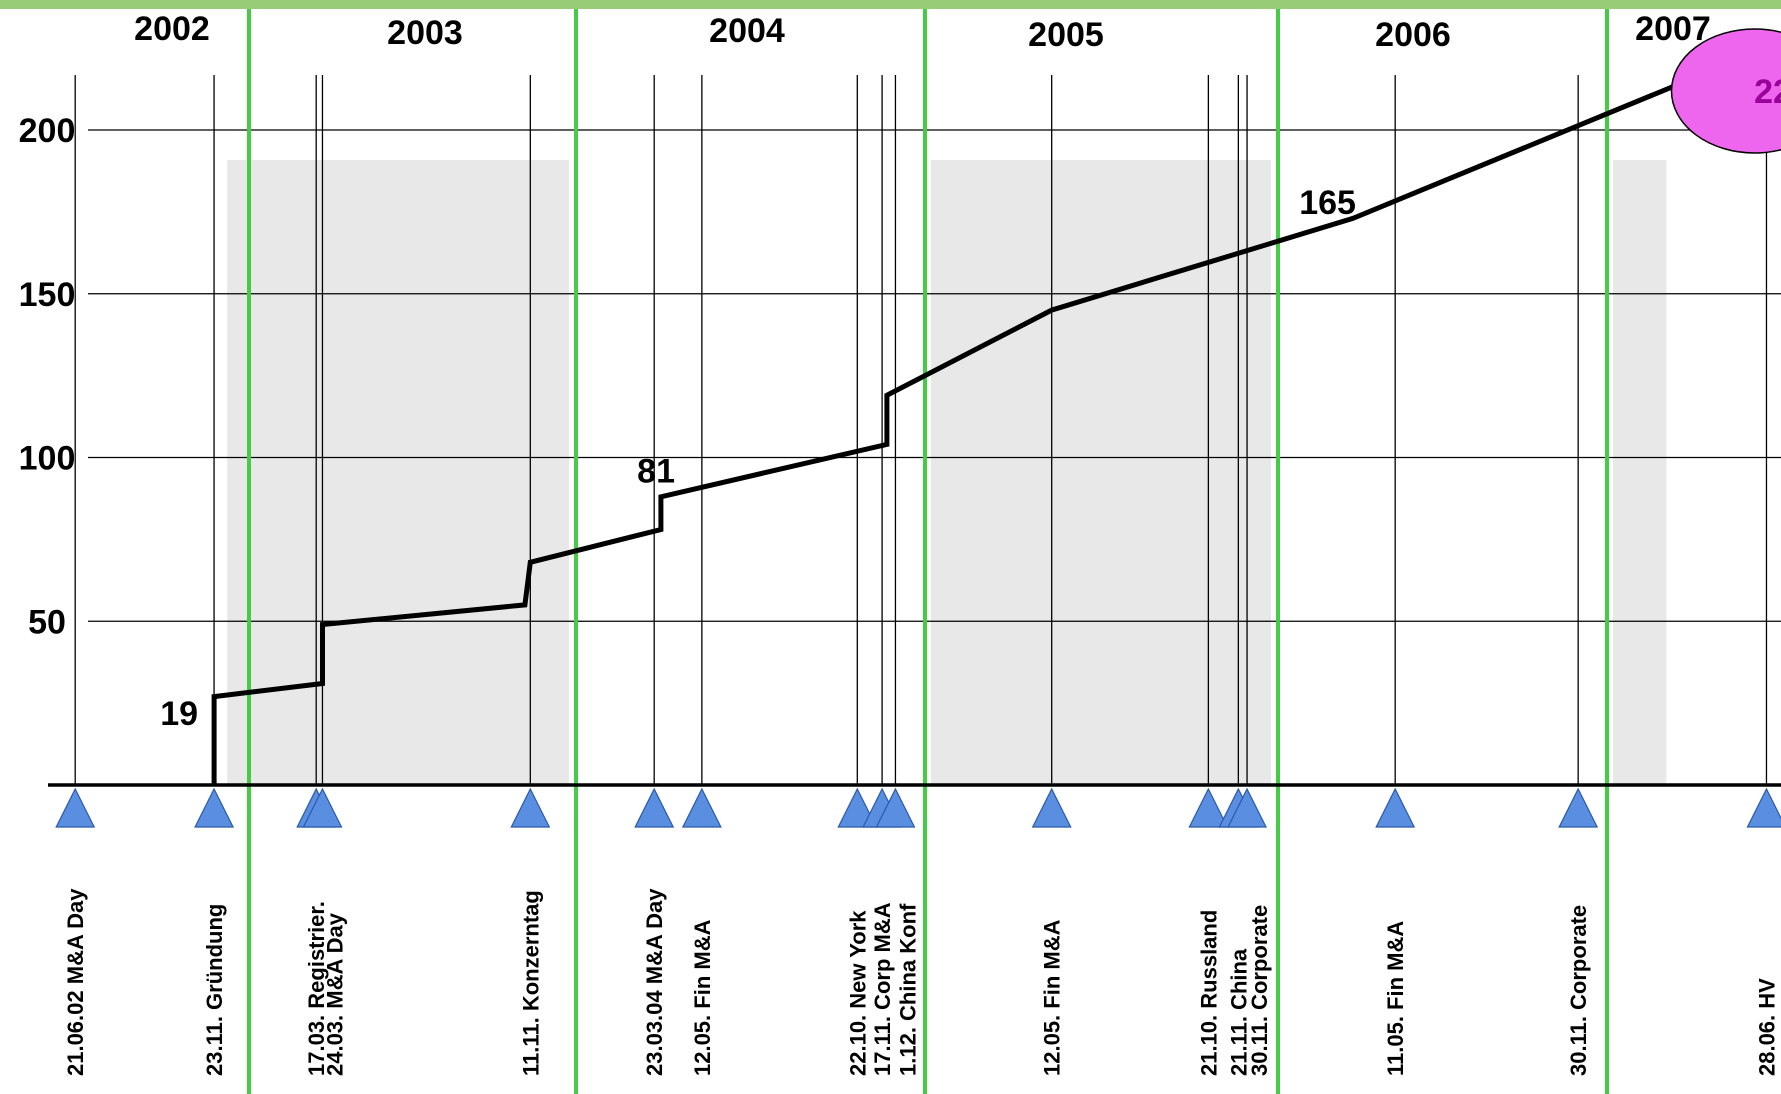 Image resolution: width=1781 pixels, height=1094 pixels. I want to click on event-markers, so click(918, 807).